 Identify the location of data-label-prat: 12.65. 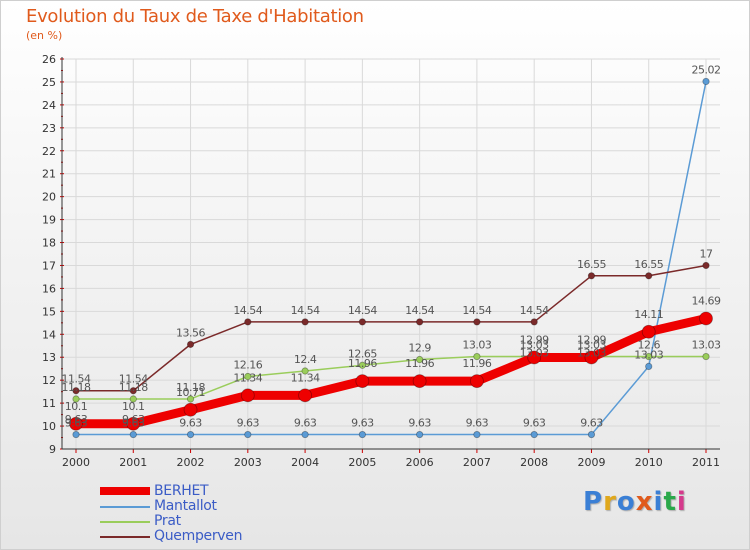
(362, 353).